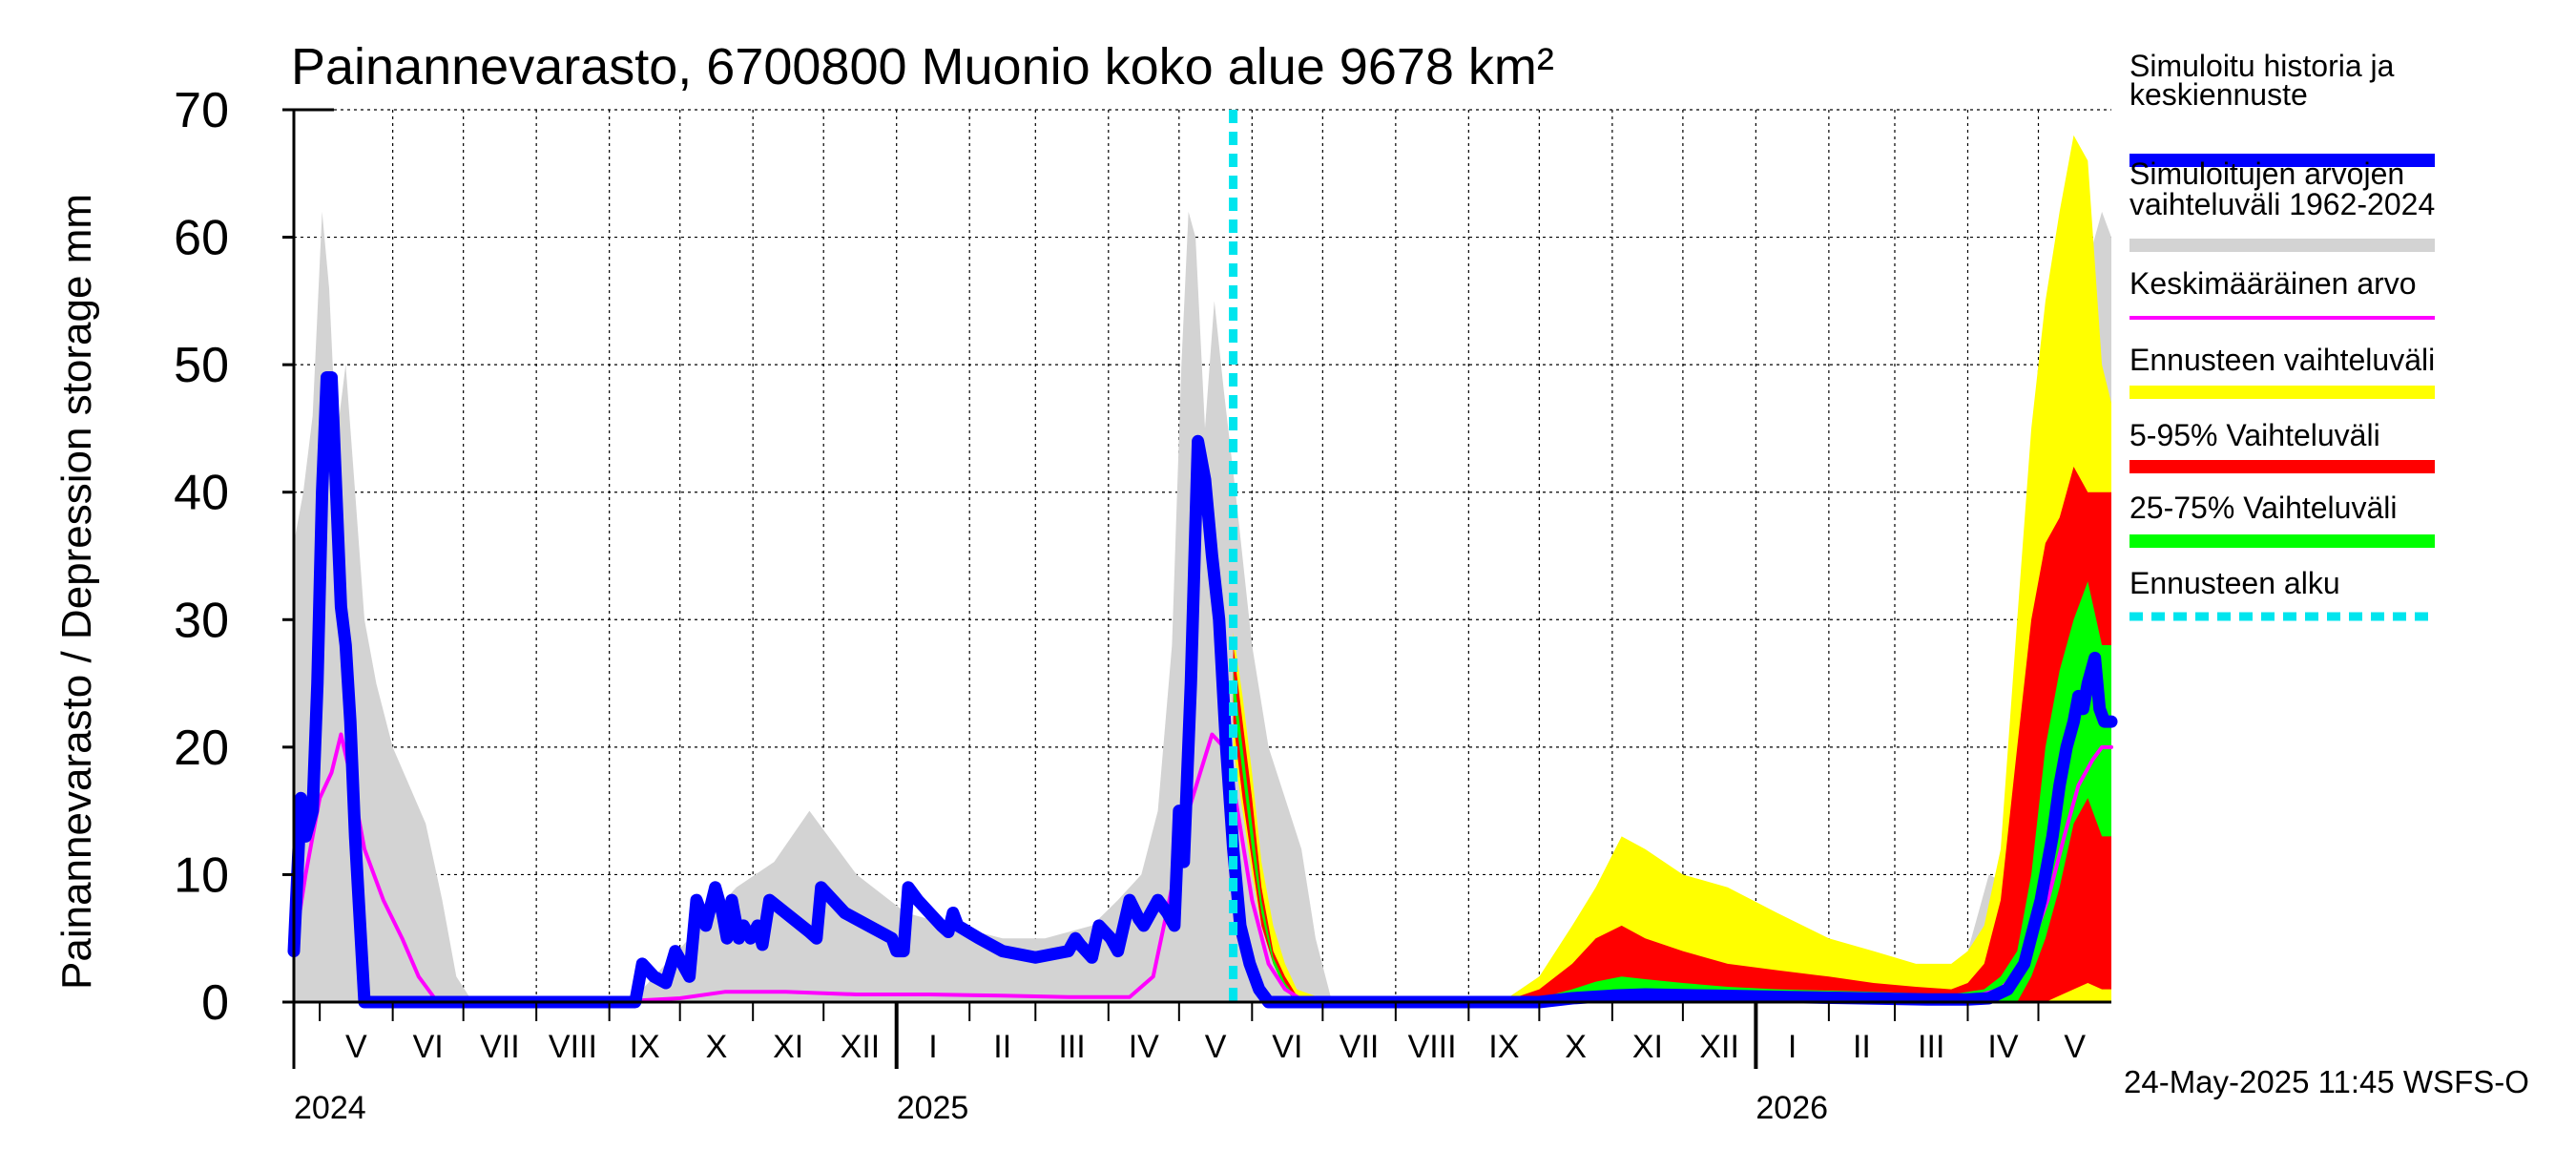  I want to click on year-label: 2026, so click(1791, 1108).